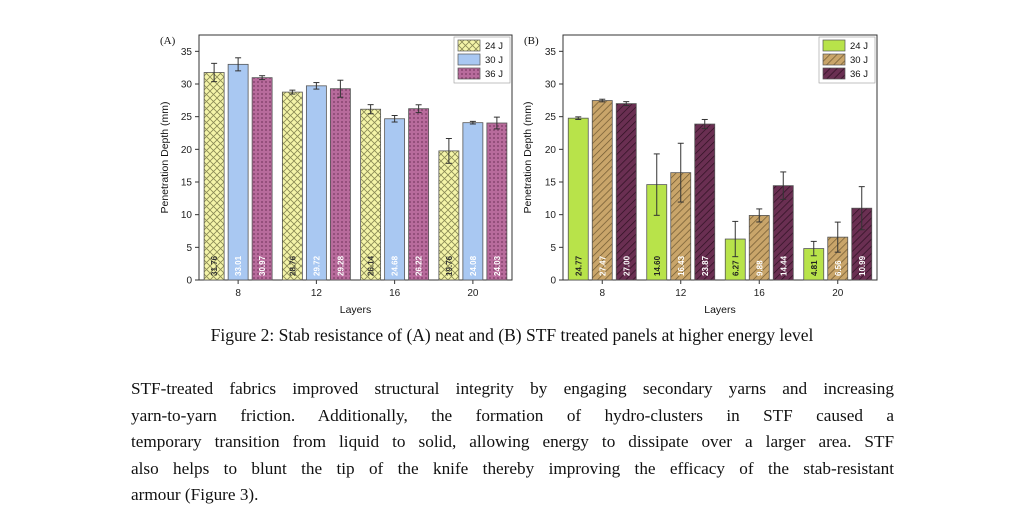 This screenshot has width=1024, height=512. What do you see at coordinates (449, 265) in the screenshot?
I see `bar-data-label: 19.76` at bounding box center [449, 265].